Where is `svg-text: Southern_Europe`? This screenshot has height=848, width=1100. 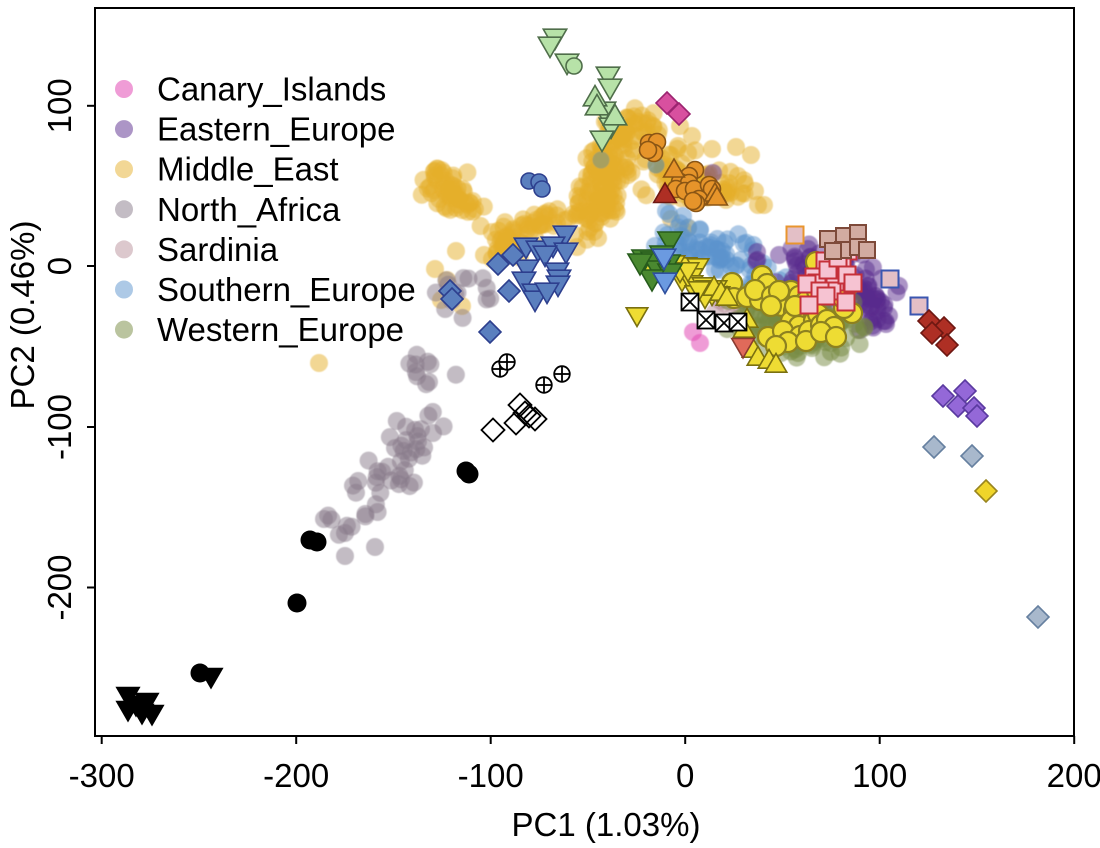 svg-text: Southern_Europe is located at coordinates (286, 289).